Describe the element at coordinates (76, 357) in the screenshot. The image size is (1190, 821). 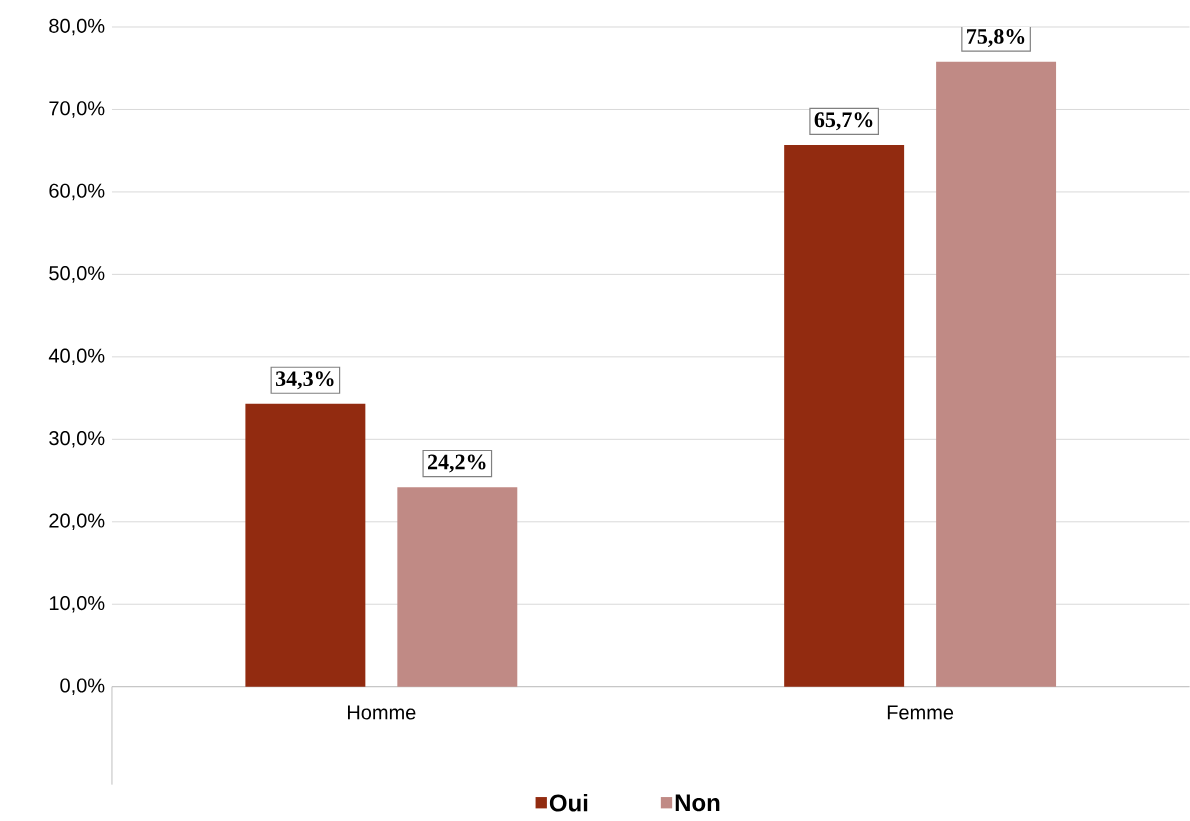
I see `y-tick-label: 40,0%` at that location.